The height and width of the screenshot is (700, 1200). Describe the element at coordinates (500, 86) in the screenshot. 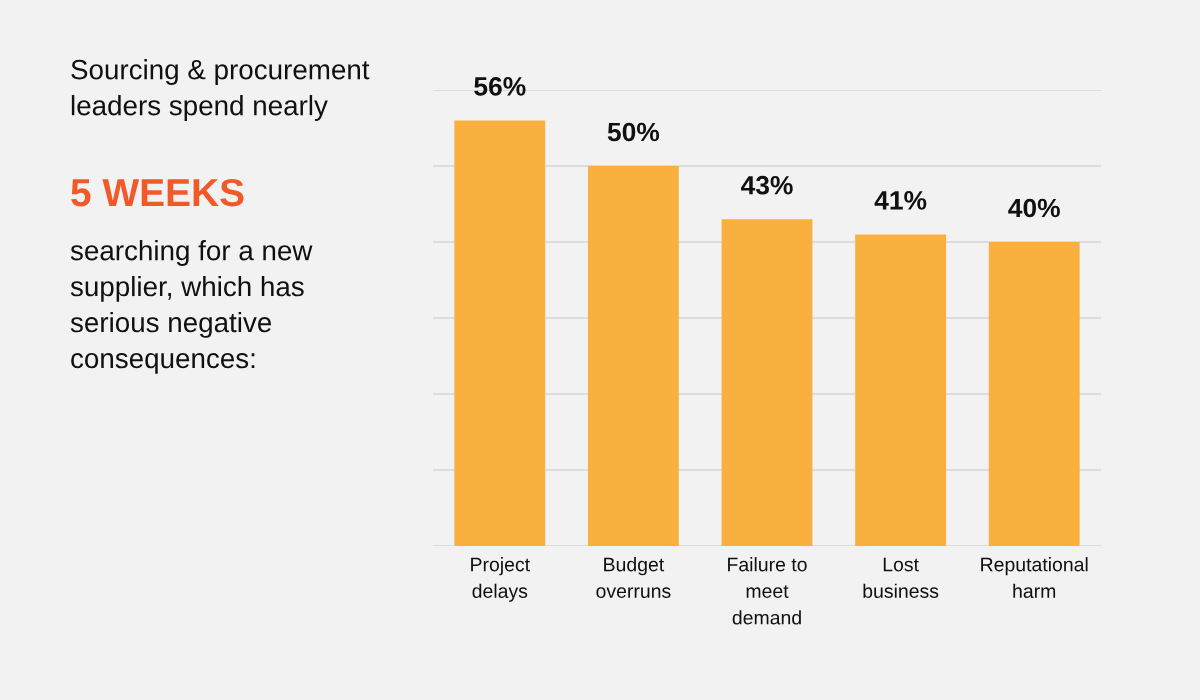

I see `data-label: 56%` at that location.